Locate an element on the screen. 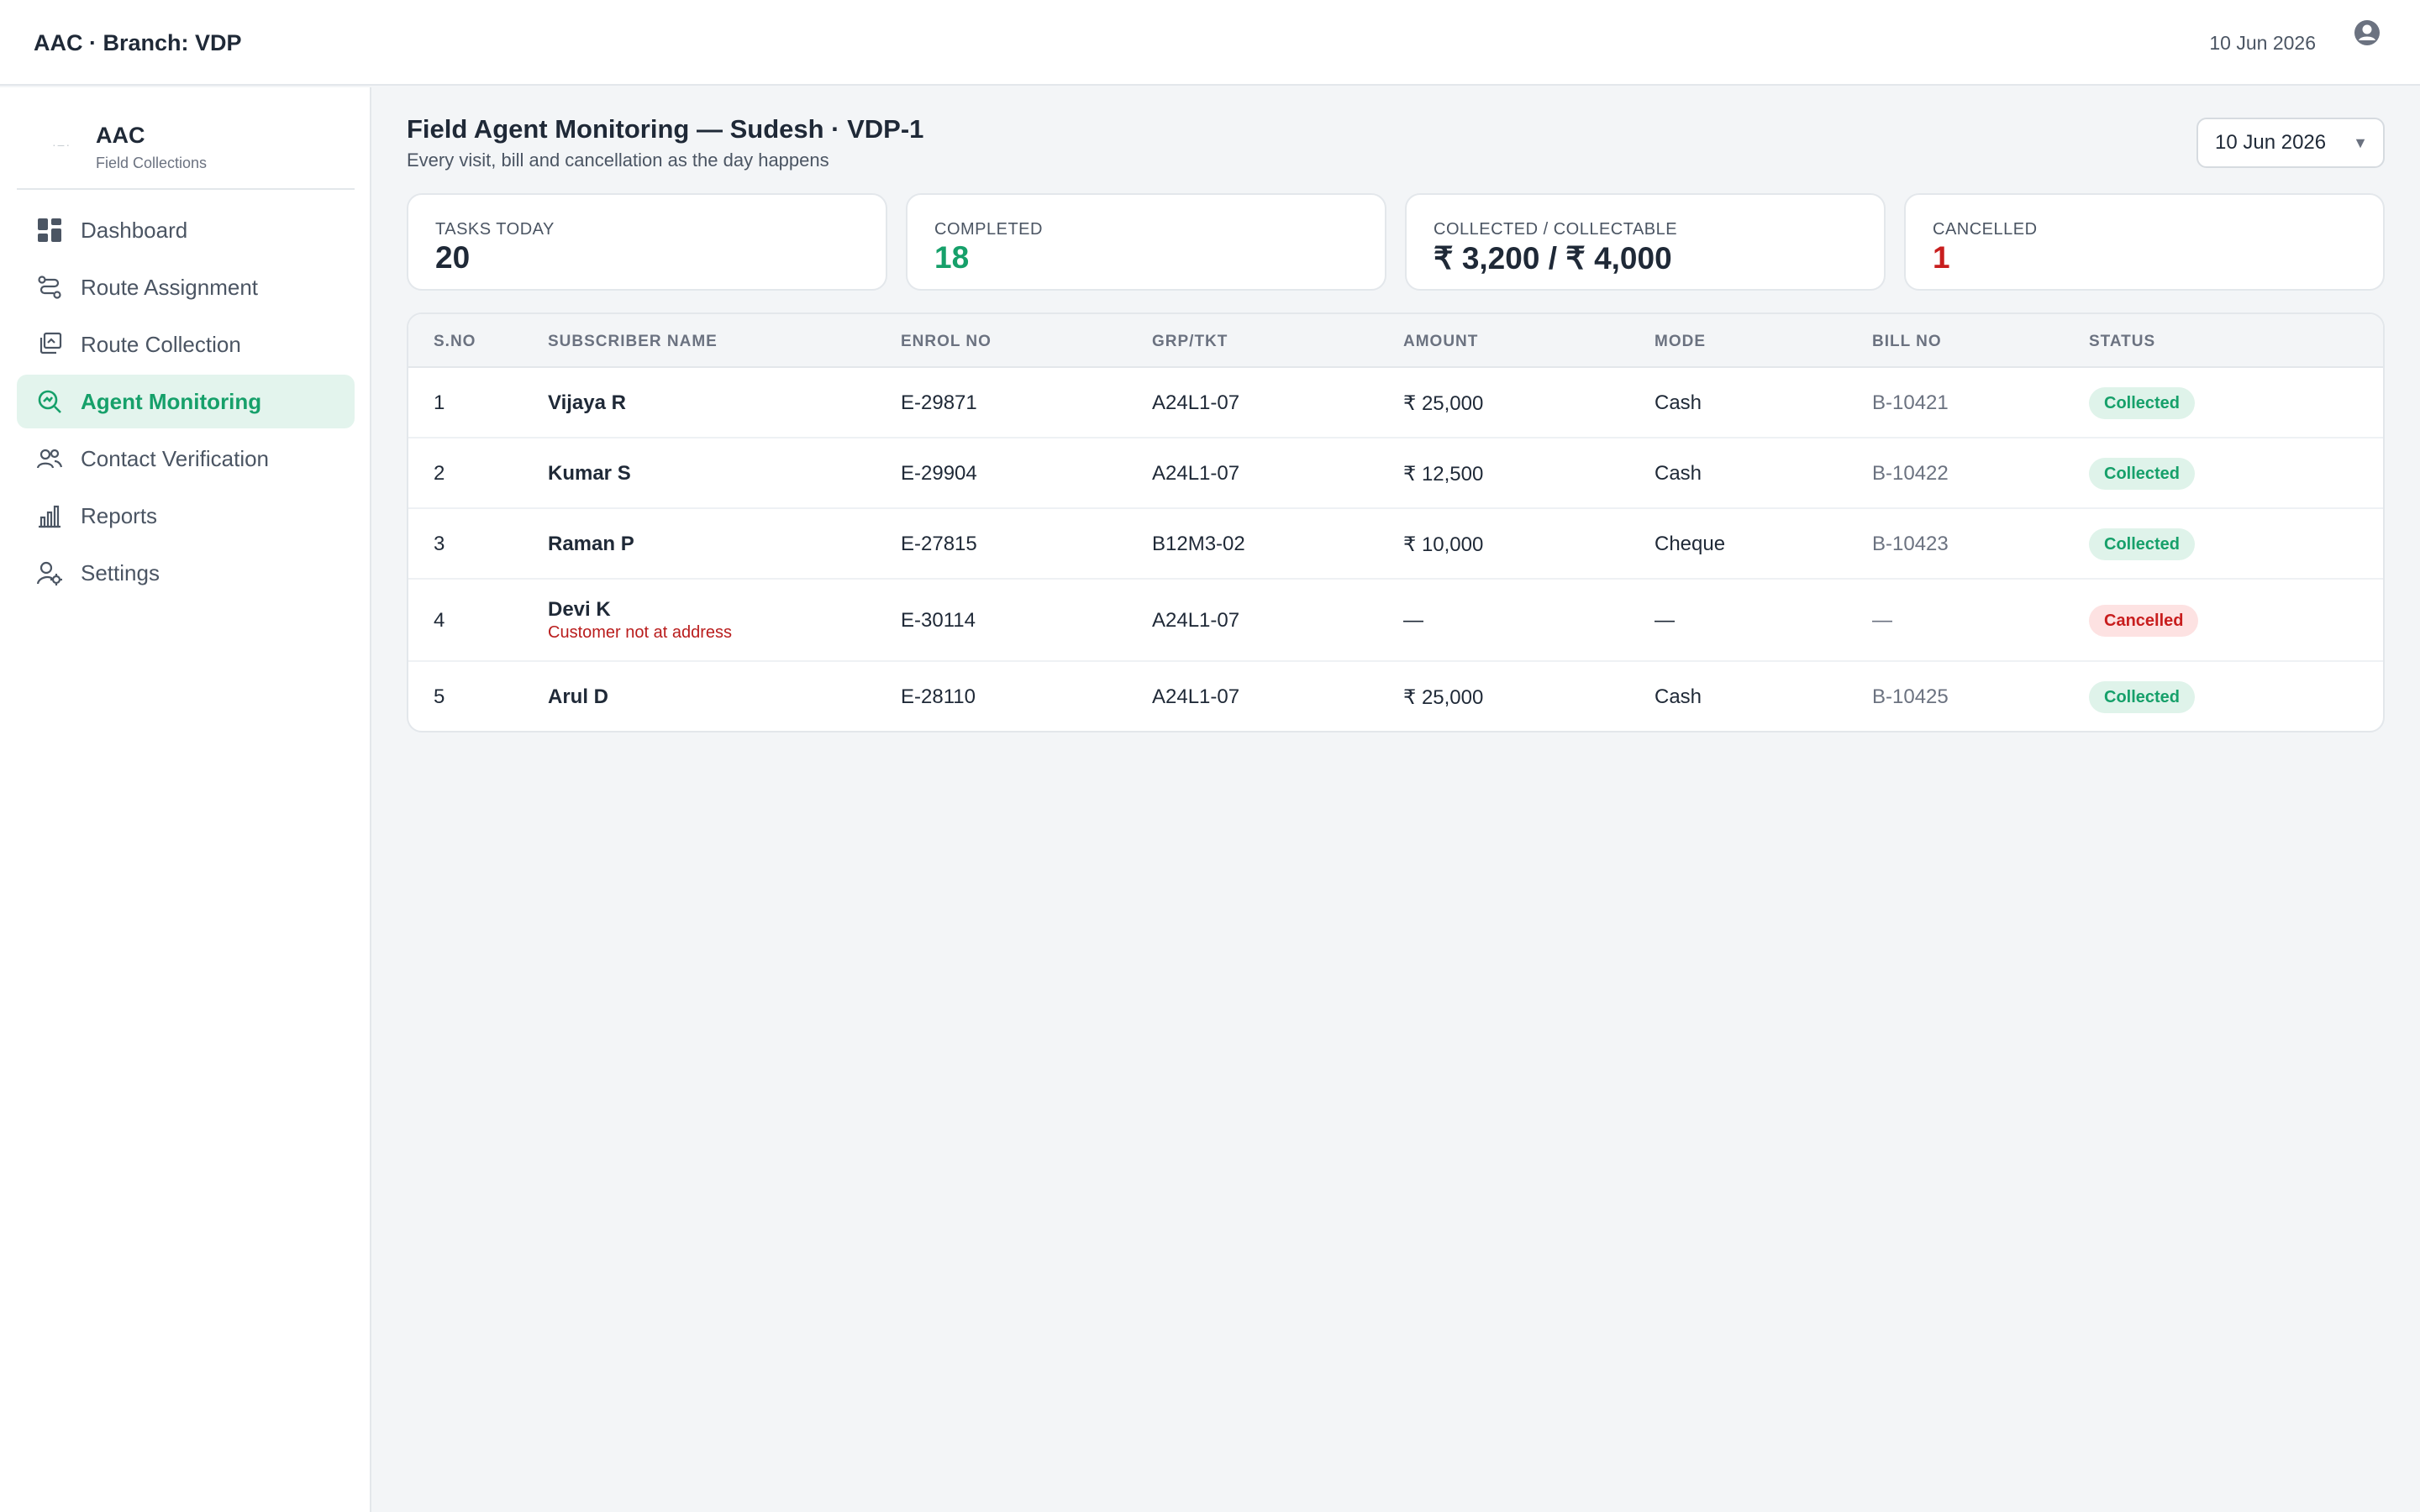  date-filter-select: 10 Jun 2026 ▼ is located at coordinates (2290, 143).